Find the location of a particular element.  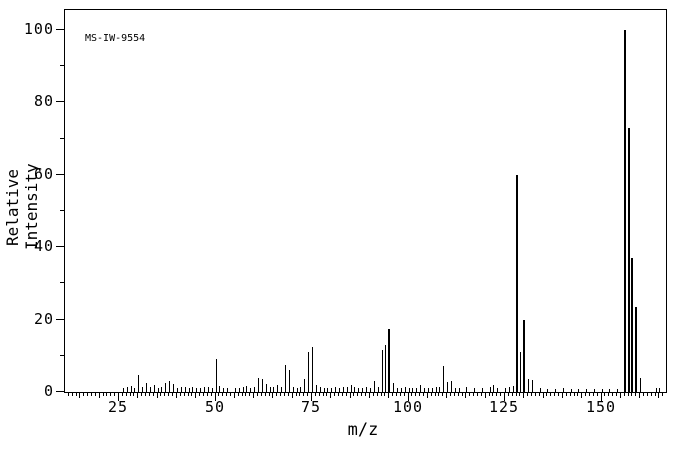

x-axis-tick-label: 75 is located at coordinates (311, 407).